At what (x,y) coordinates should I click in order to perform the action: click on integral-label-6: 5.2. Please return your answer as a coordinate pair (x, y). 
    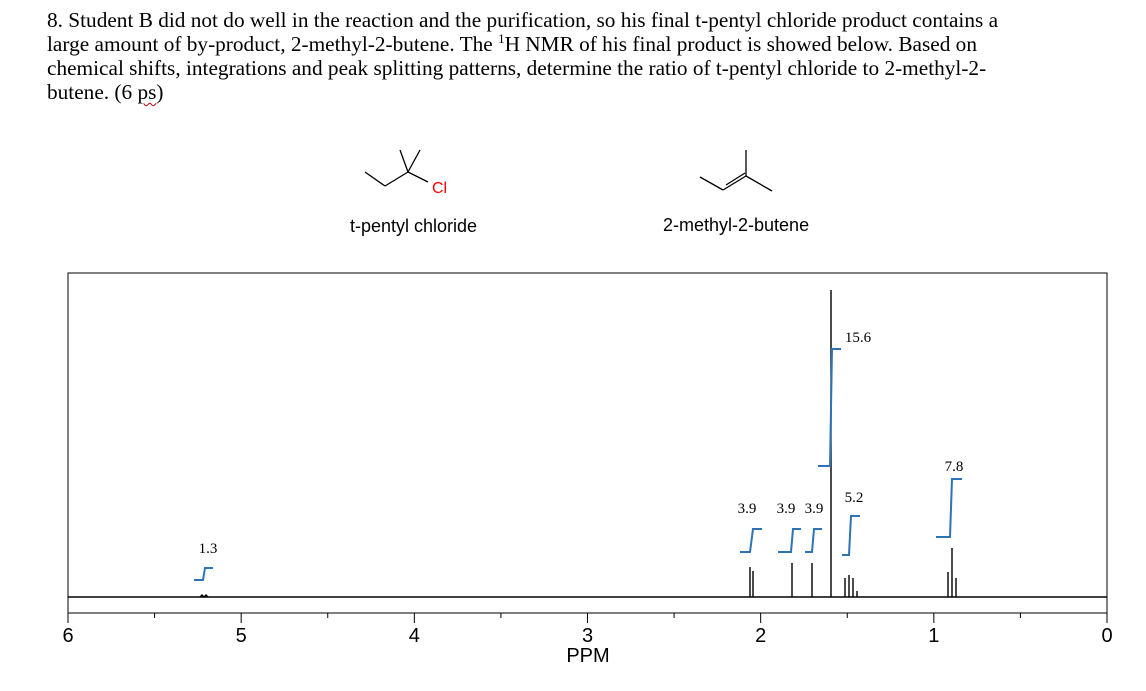
    Looking at the image, I should click on (854, 498).